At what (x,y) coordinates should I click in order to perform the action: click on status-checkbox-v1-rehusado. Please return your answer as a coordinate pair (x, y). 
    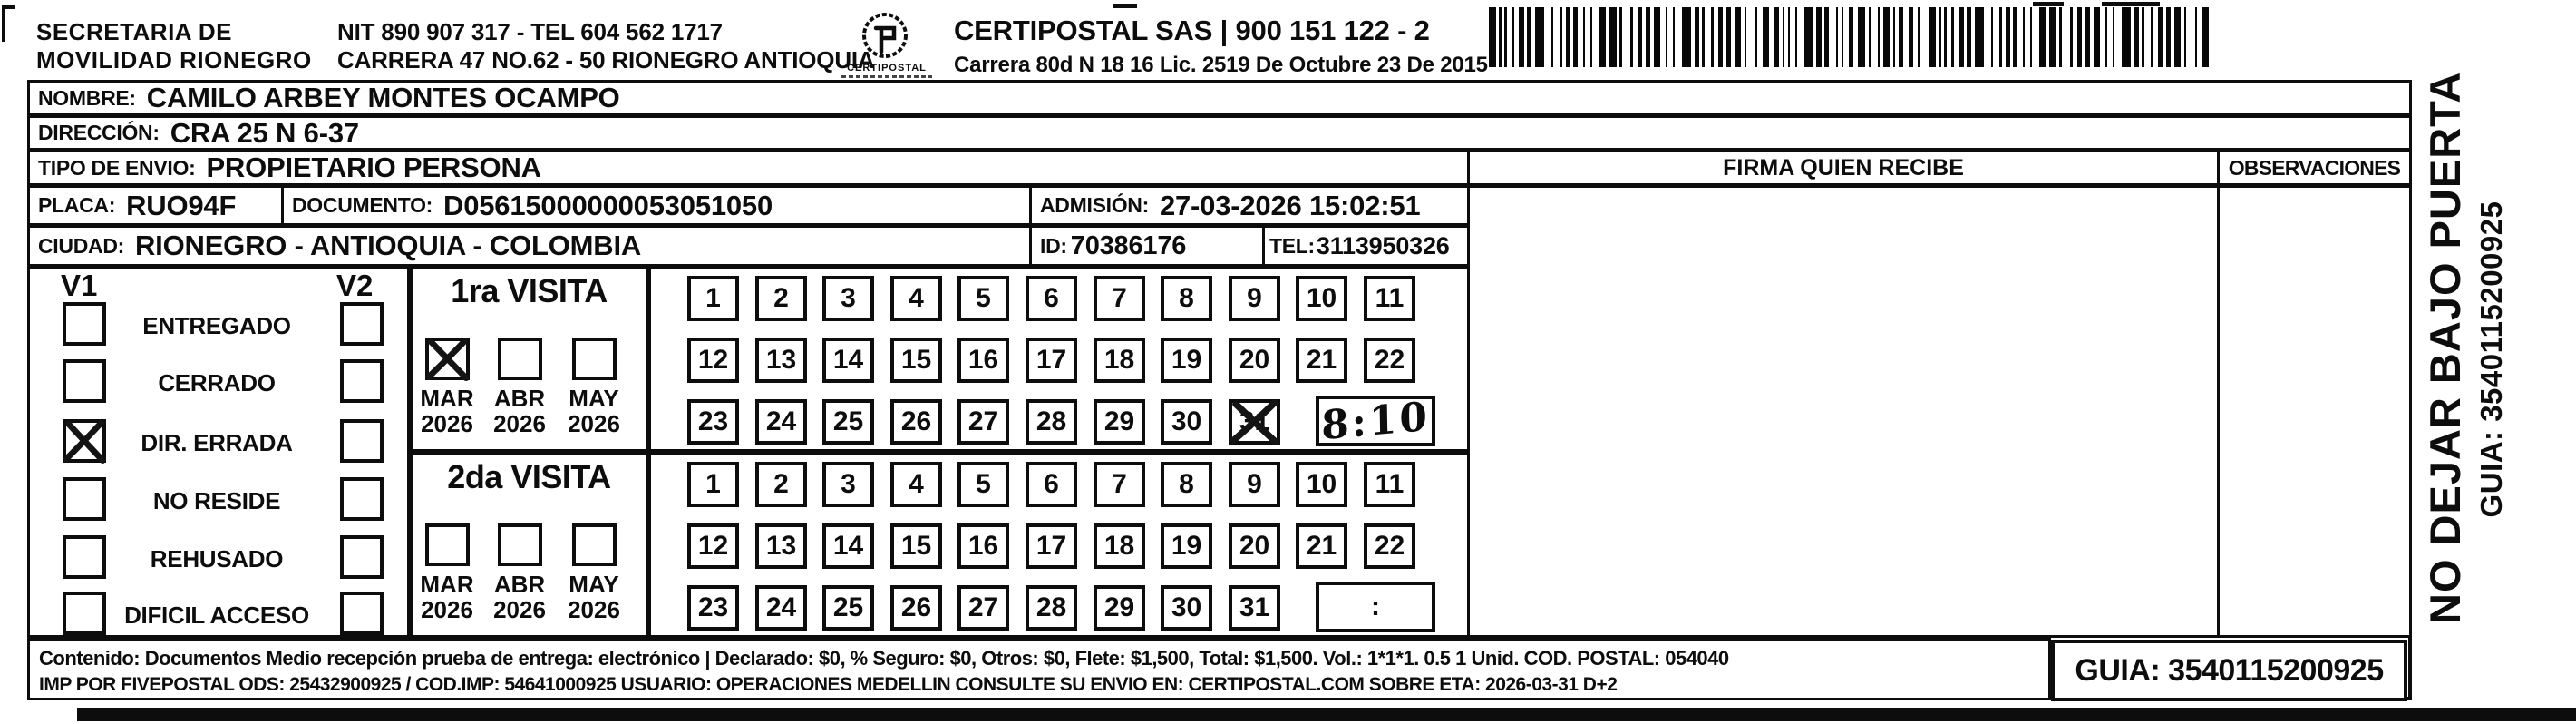
    Looking at the image, I should click on (84, 557).